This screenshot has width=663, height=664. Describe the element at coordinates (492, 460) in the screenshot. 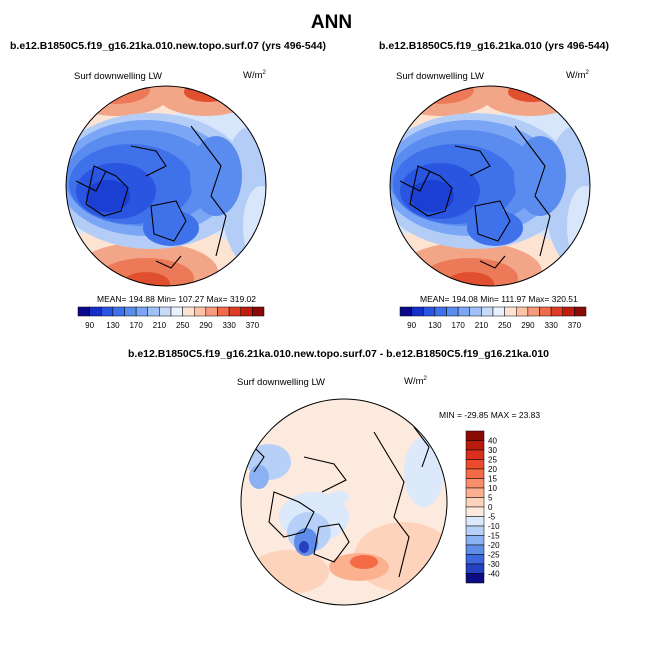

I see `colorbar-tick-label: 25` at that location.